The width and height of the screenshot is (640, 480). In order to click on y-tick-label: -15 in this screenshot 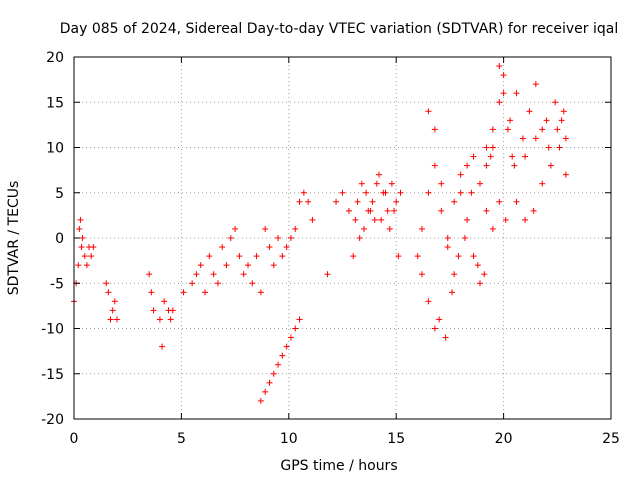, I will do `click(52, 375)`.